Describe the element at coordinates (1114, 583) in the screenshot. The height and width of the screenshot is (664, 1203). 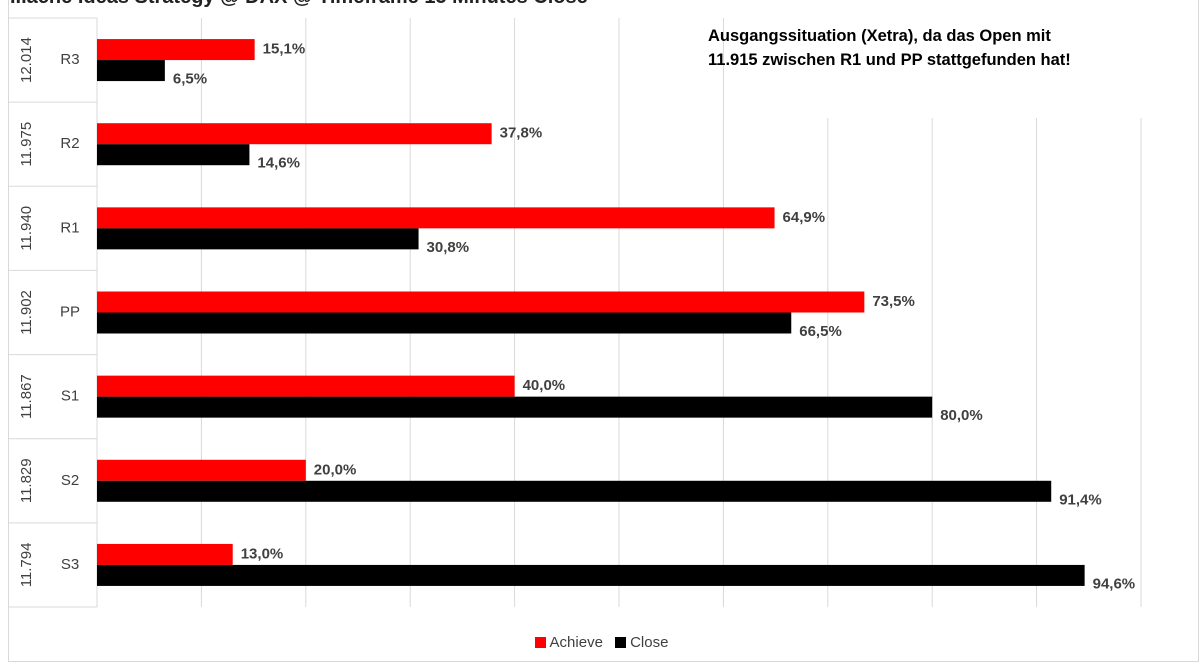
I see `data-label-close: 94,6%` at that location.